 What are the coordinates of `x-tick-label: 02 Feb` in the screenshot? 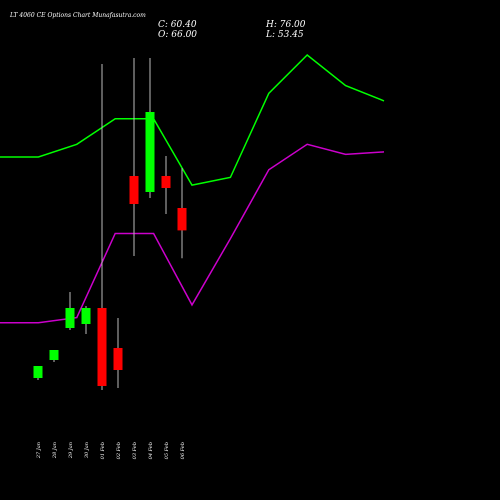 It's located at (119, 450).